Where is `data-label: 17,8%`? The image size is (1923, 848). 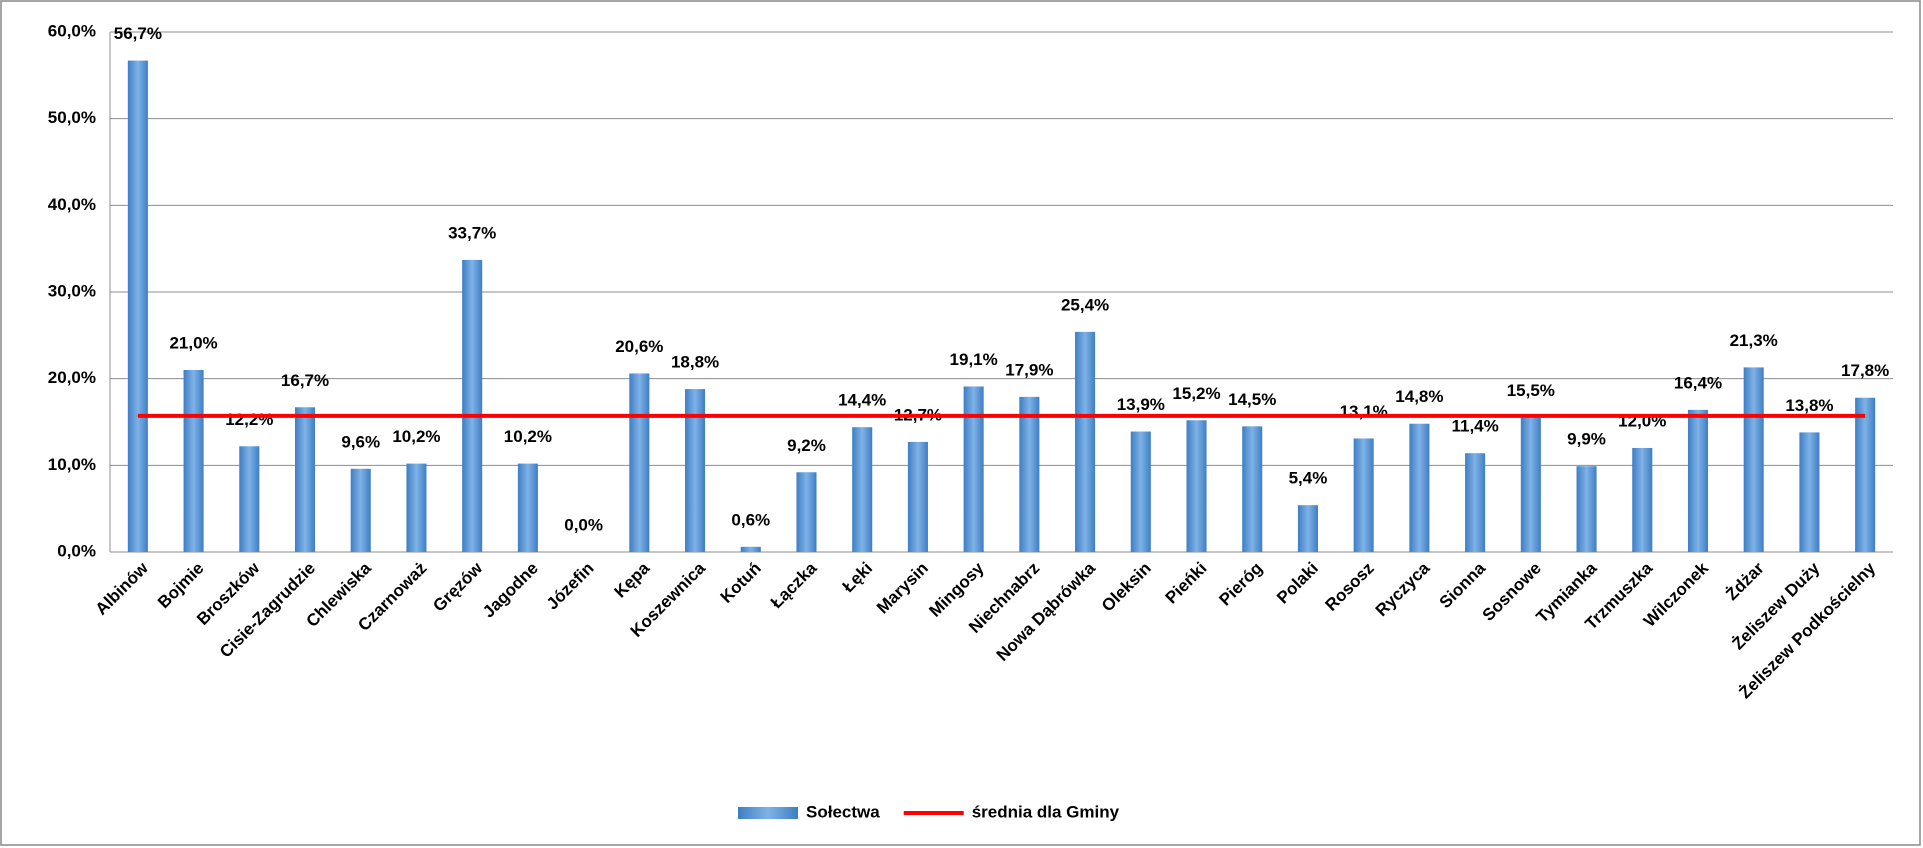
data-label: 17,8% is located at coordinates (1865, 370).